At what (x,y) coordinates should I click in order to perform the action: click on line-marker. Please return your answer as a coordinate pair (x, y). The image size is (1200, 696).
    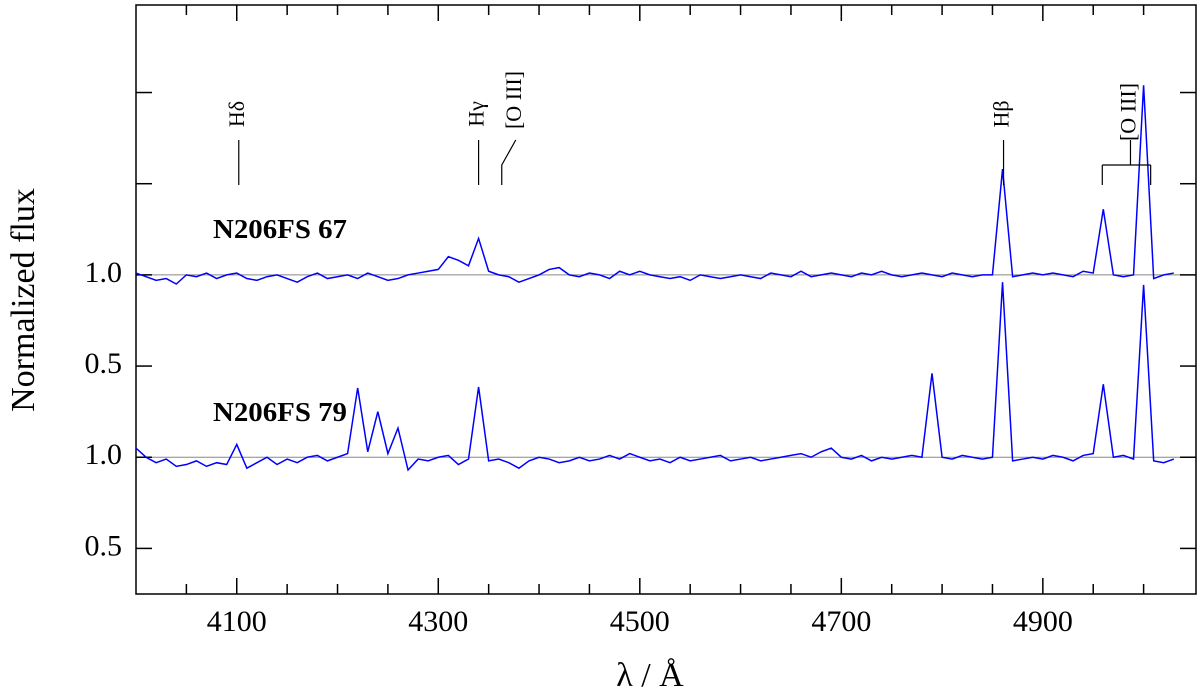
    Looking at the image, I should click on (509, 162).